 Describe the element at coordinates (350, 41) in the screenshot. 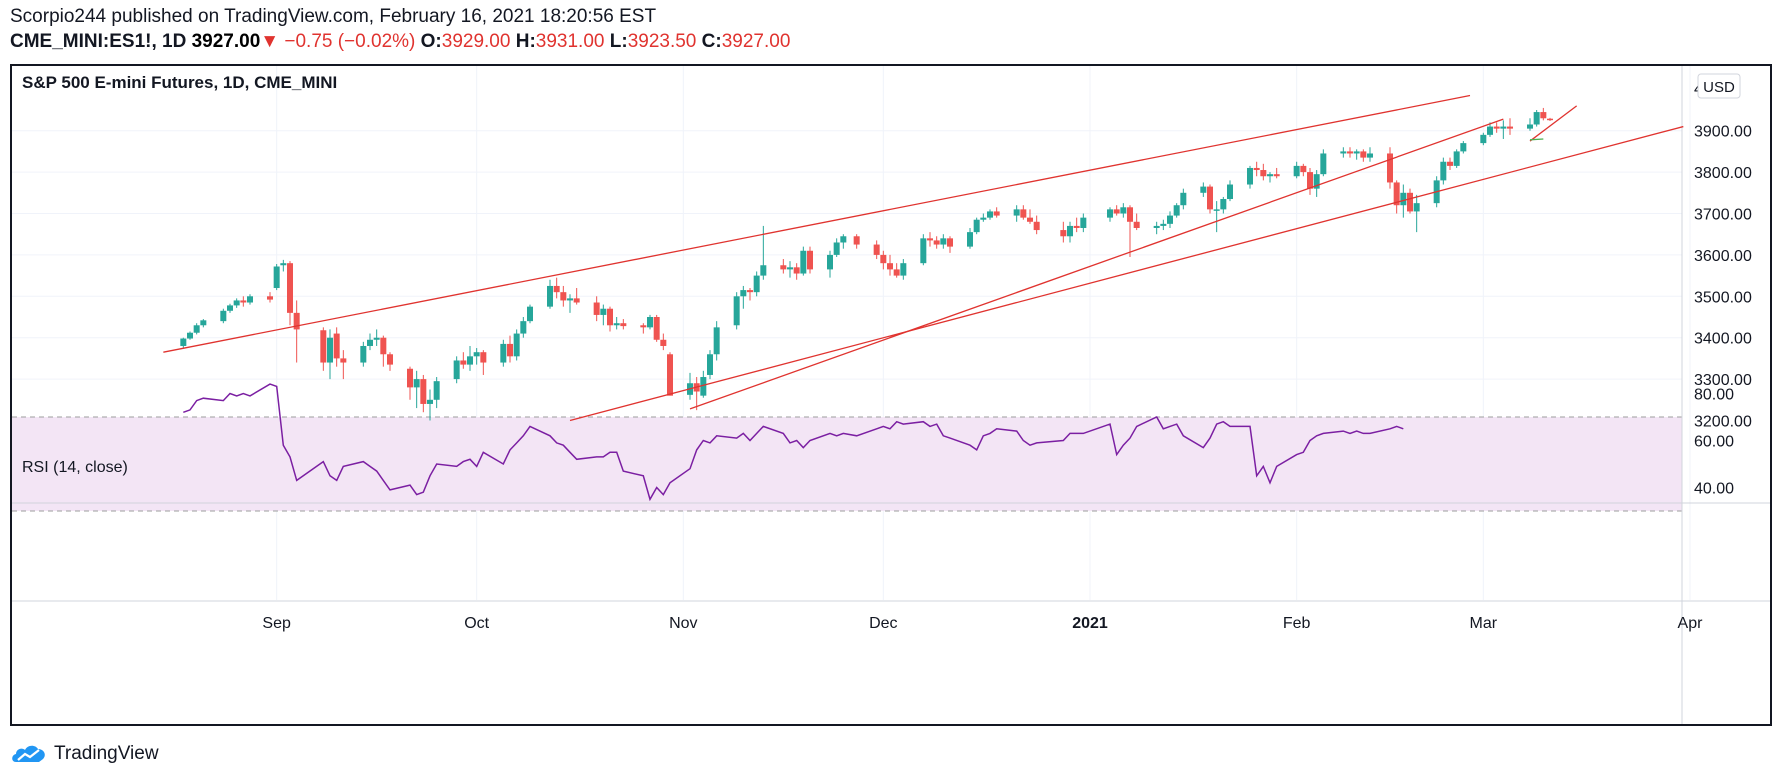

I see `price-change: −0.75 (−0.02%)` at that location.